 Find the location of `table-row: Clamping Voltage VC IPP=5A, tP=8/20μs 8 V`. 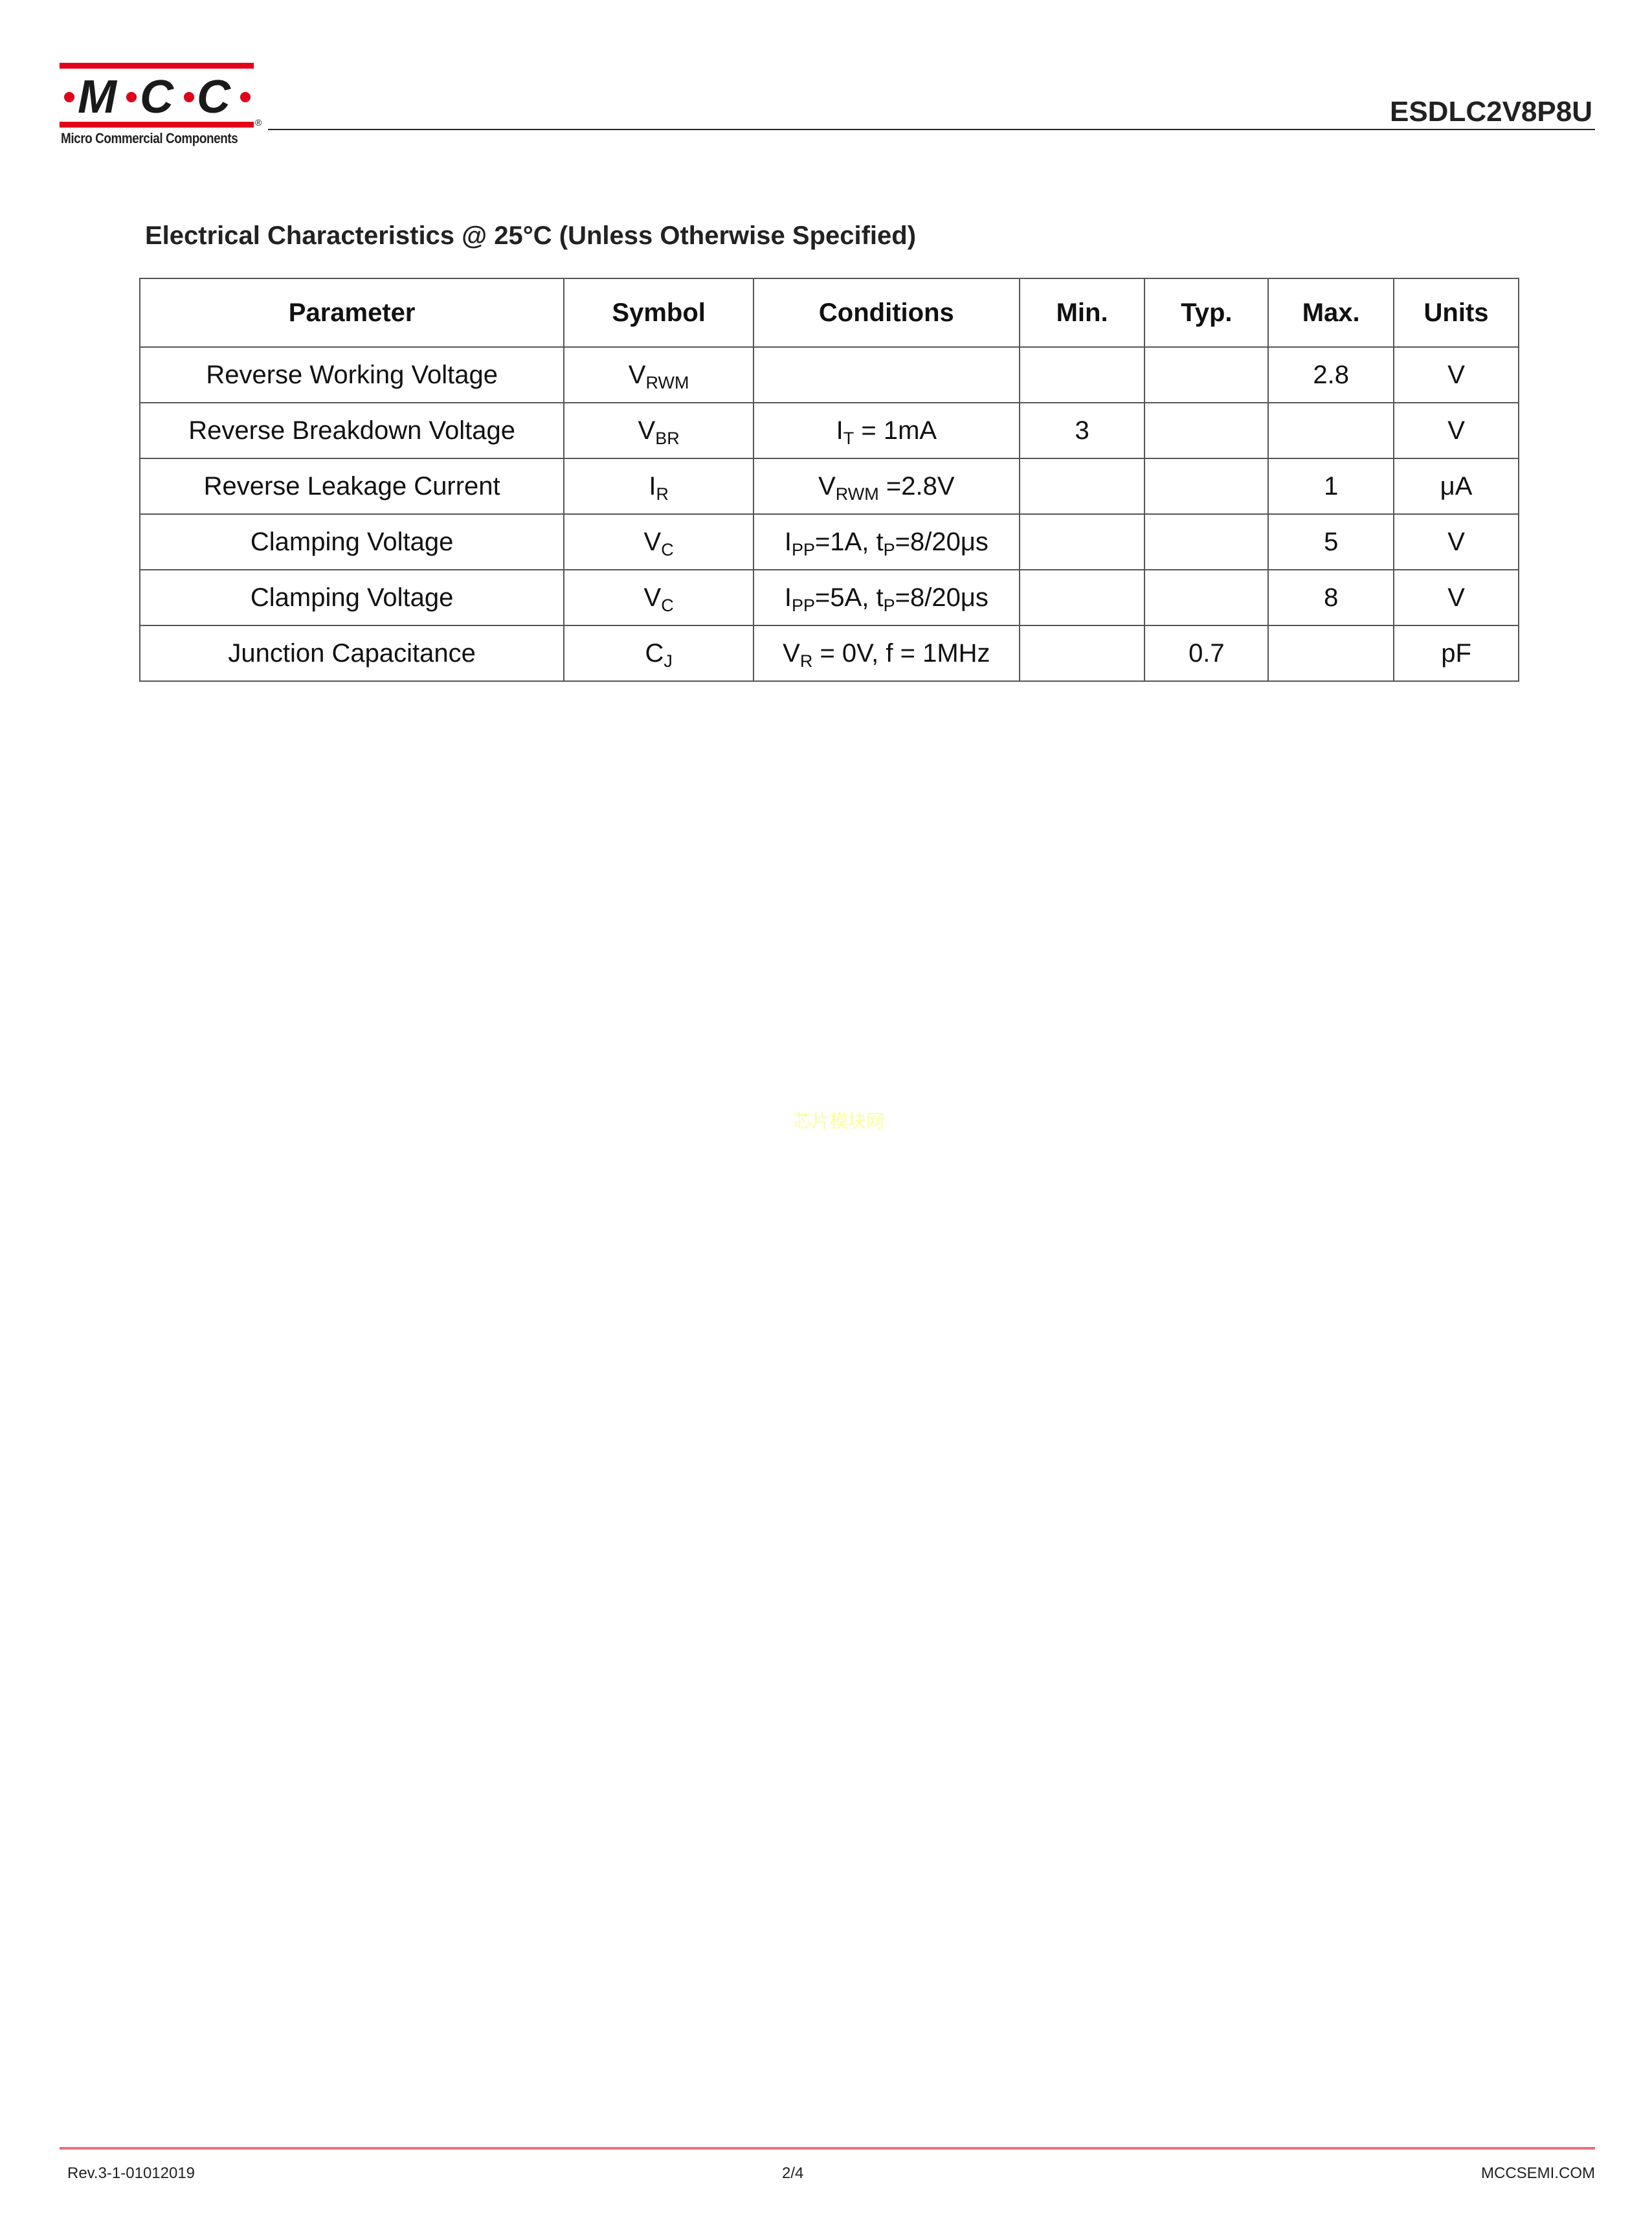

table-row: Clamping Voltage VC IPP=5A, tP=8/20μs 8 V is located at coordinates (829, 597).